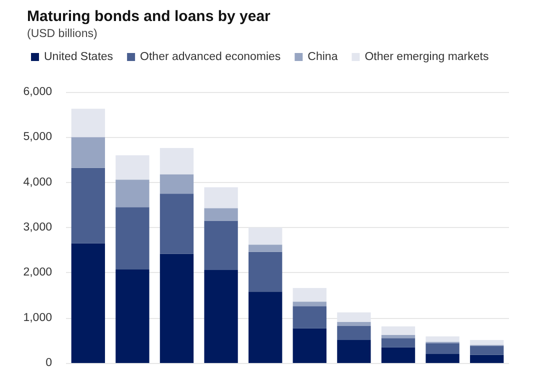  What do you see at coordinates (37, 272) in the screenshot?
I see `y-tick-label: 2,000` at bounding box center [37, 272].